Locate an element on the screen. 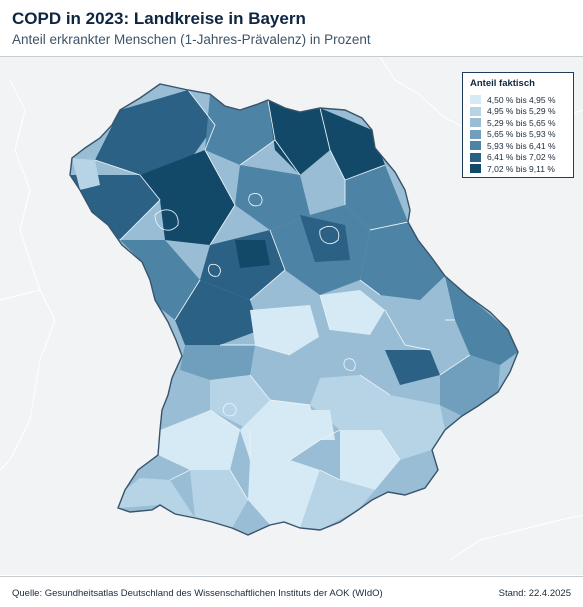  legend-item: 6,41 % bis 7,02 % is located at coordinates (518, 157).